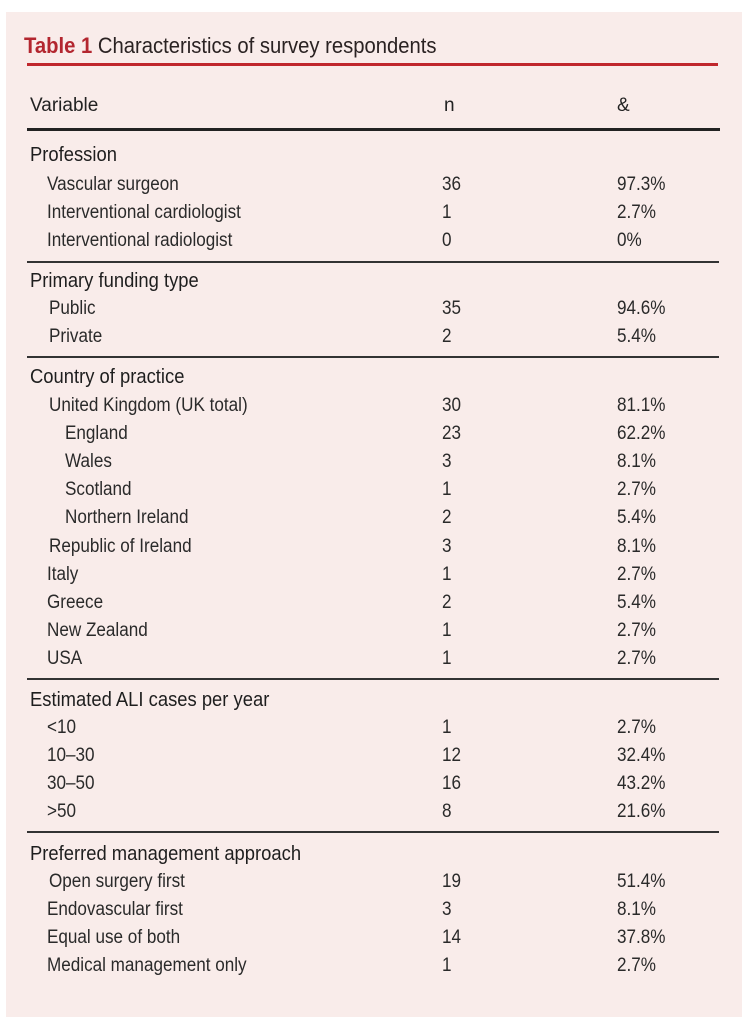 This screenshot has height=1024, width=748. I want to click on row-n: 8, so click(447, 811).